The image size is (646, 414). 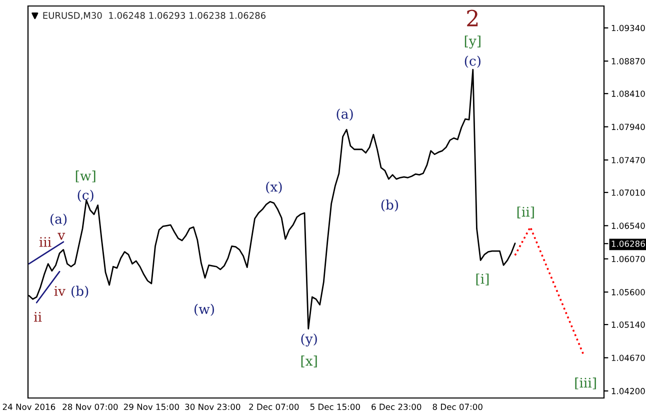 What do you see at coordinates (38, 317) in the screenshot?
I see `annotation: ii` at bounding box center [38, 317].